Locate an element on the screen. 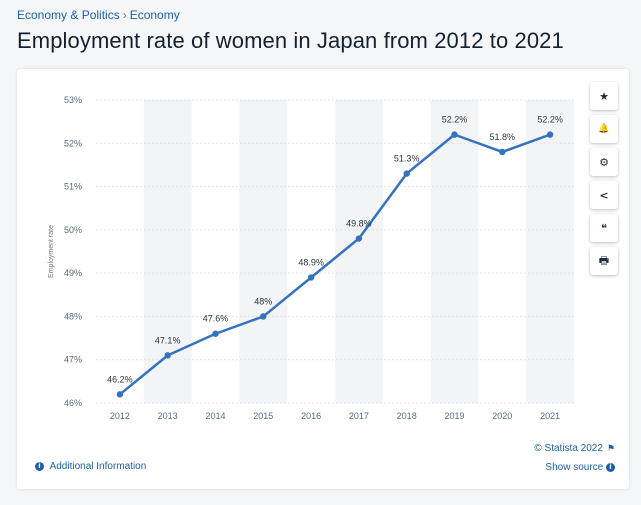  star-icon: ★ is located at coordinates (604, 96).